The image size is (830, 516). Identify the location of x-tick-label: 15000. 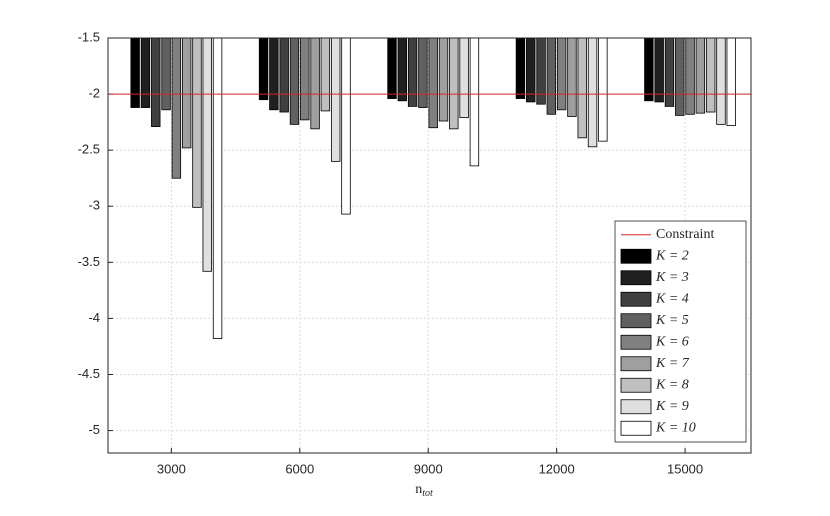
(685, 468).